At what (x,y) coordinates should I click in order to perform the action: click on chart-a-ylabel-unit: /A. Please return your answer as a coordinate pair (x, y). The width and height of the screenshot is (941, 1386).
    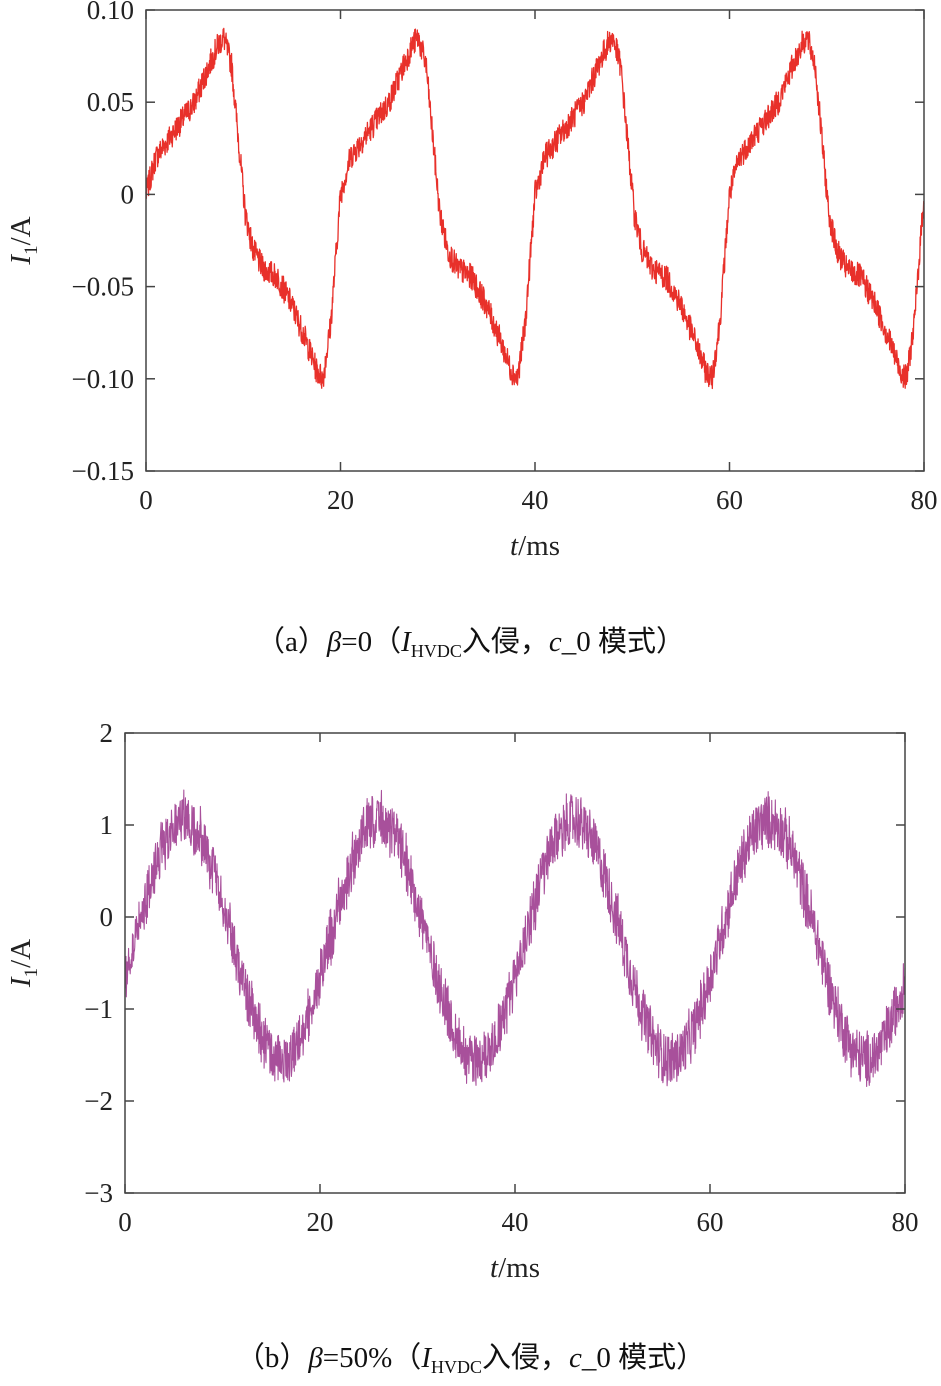
    Looking at the image, I should click on (21, 230).